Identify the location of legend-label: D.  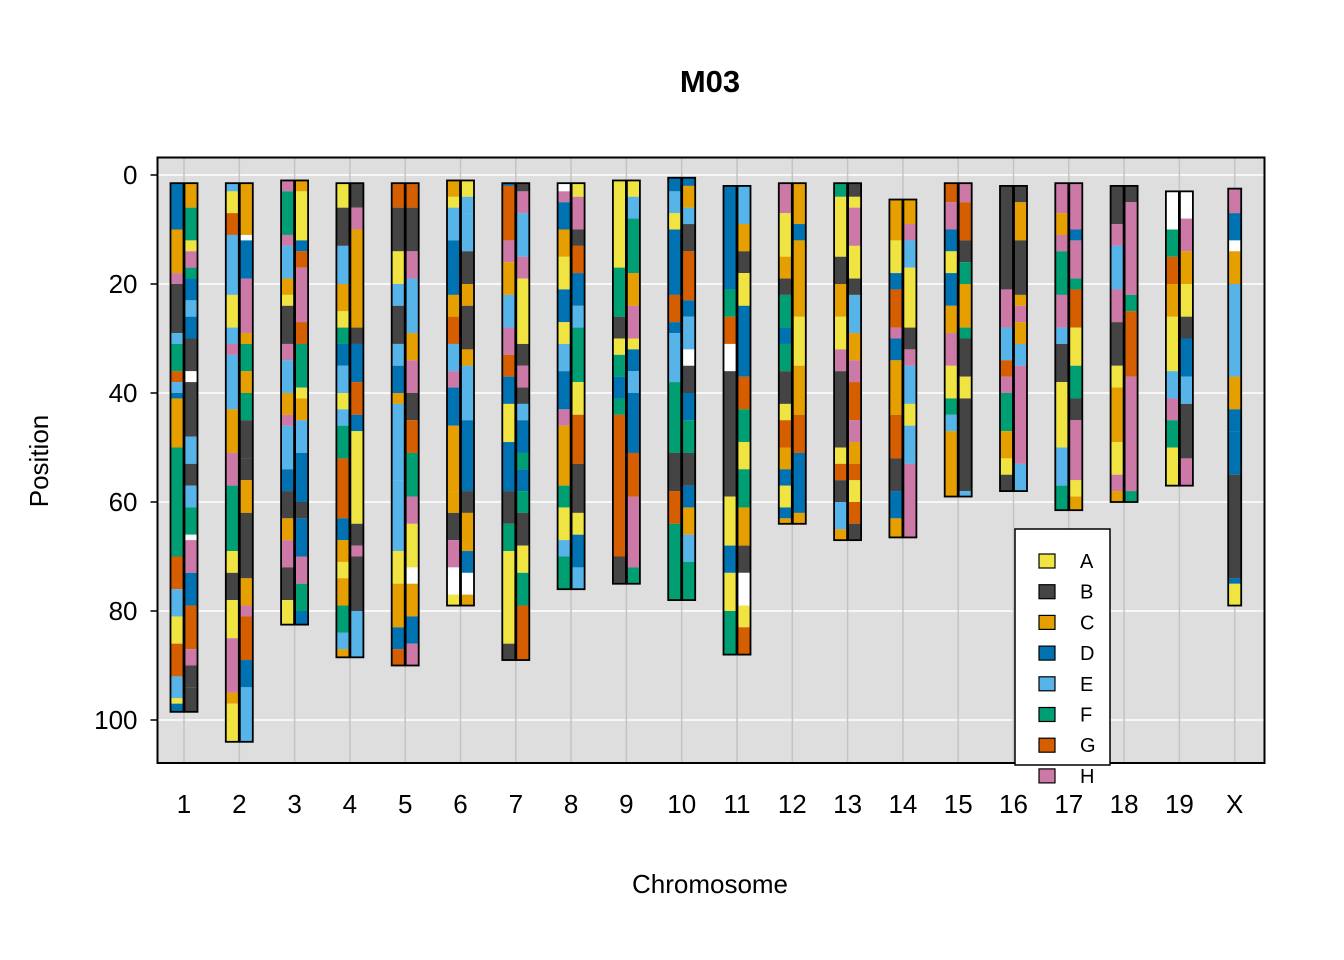
(1087, 654).